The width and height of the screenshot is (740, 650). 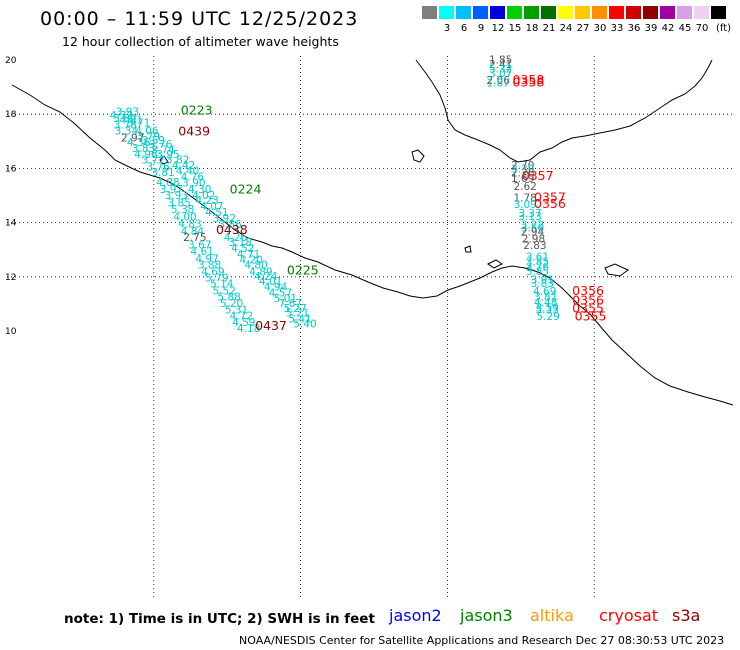 I want to click on wave-height-value: 5.01, so click(x=285, y=299).